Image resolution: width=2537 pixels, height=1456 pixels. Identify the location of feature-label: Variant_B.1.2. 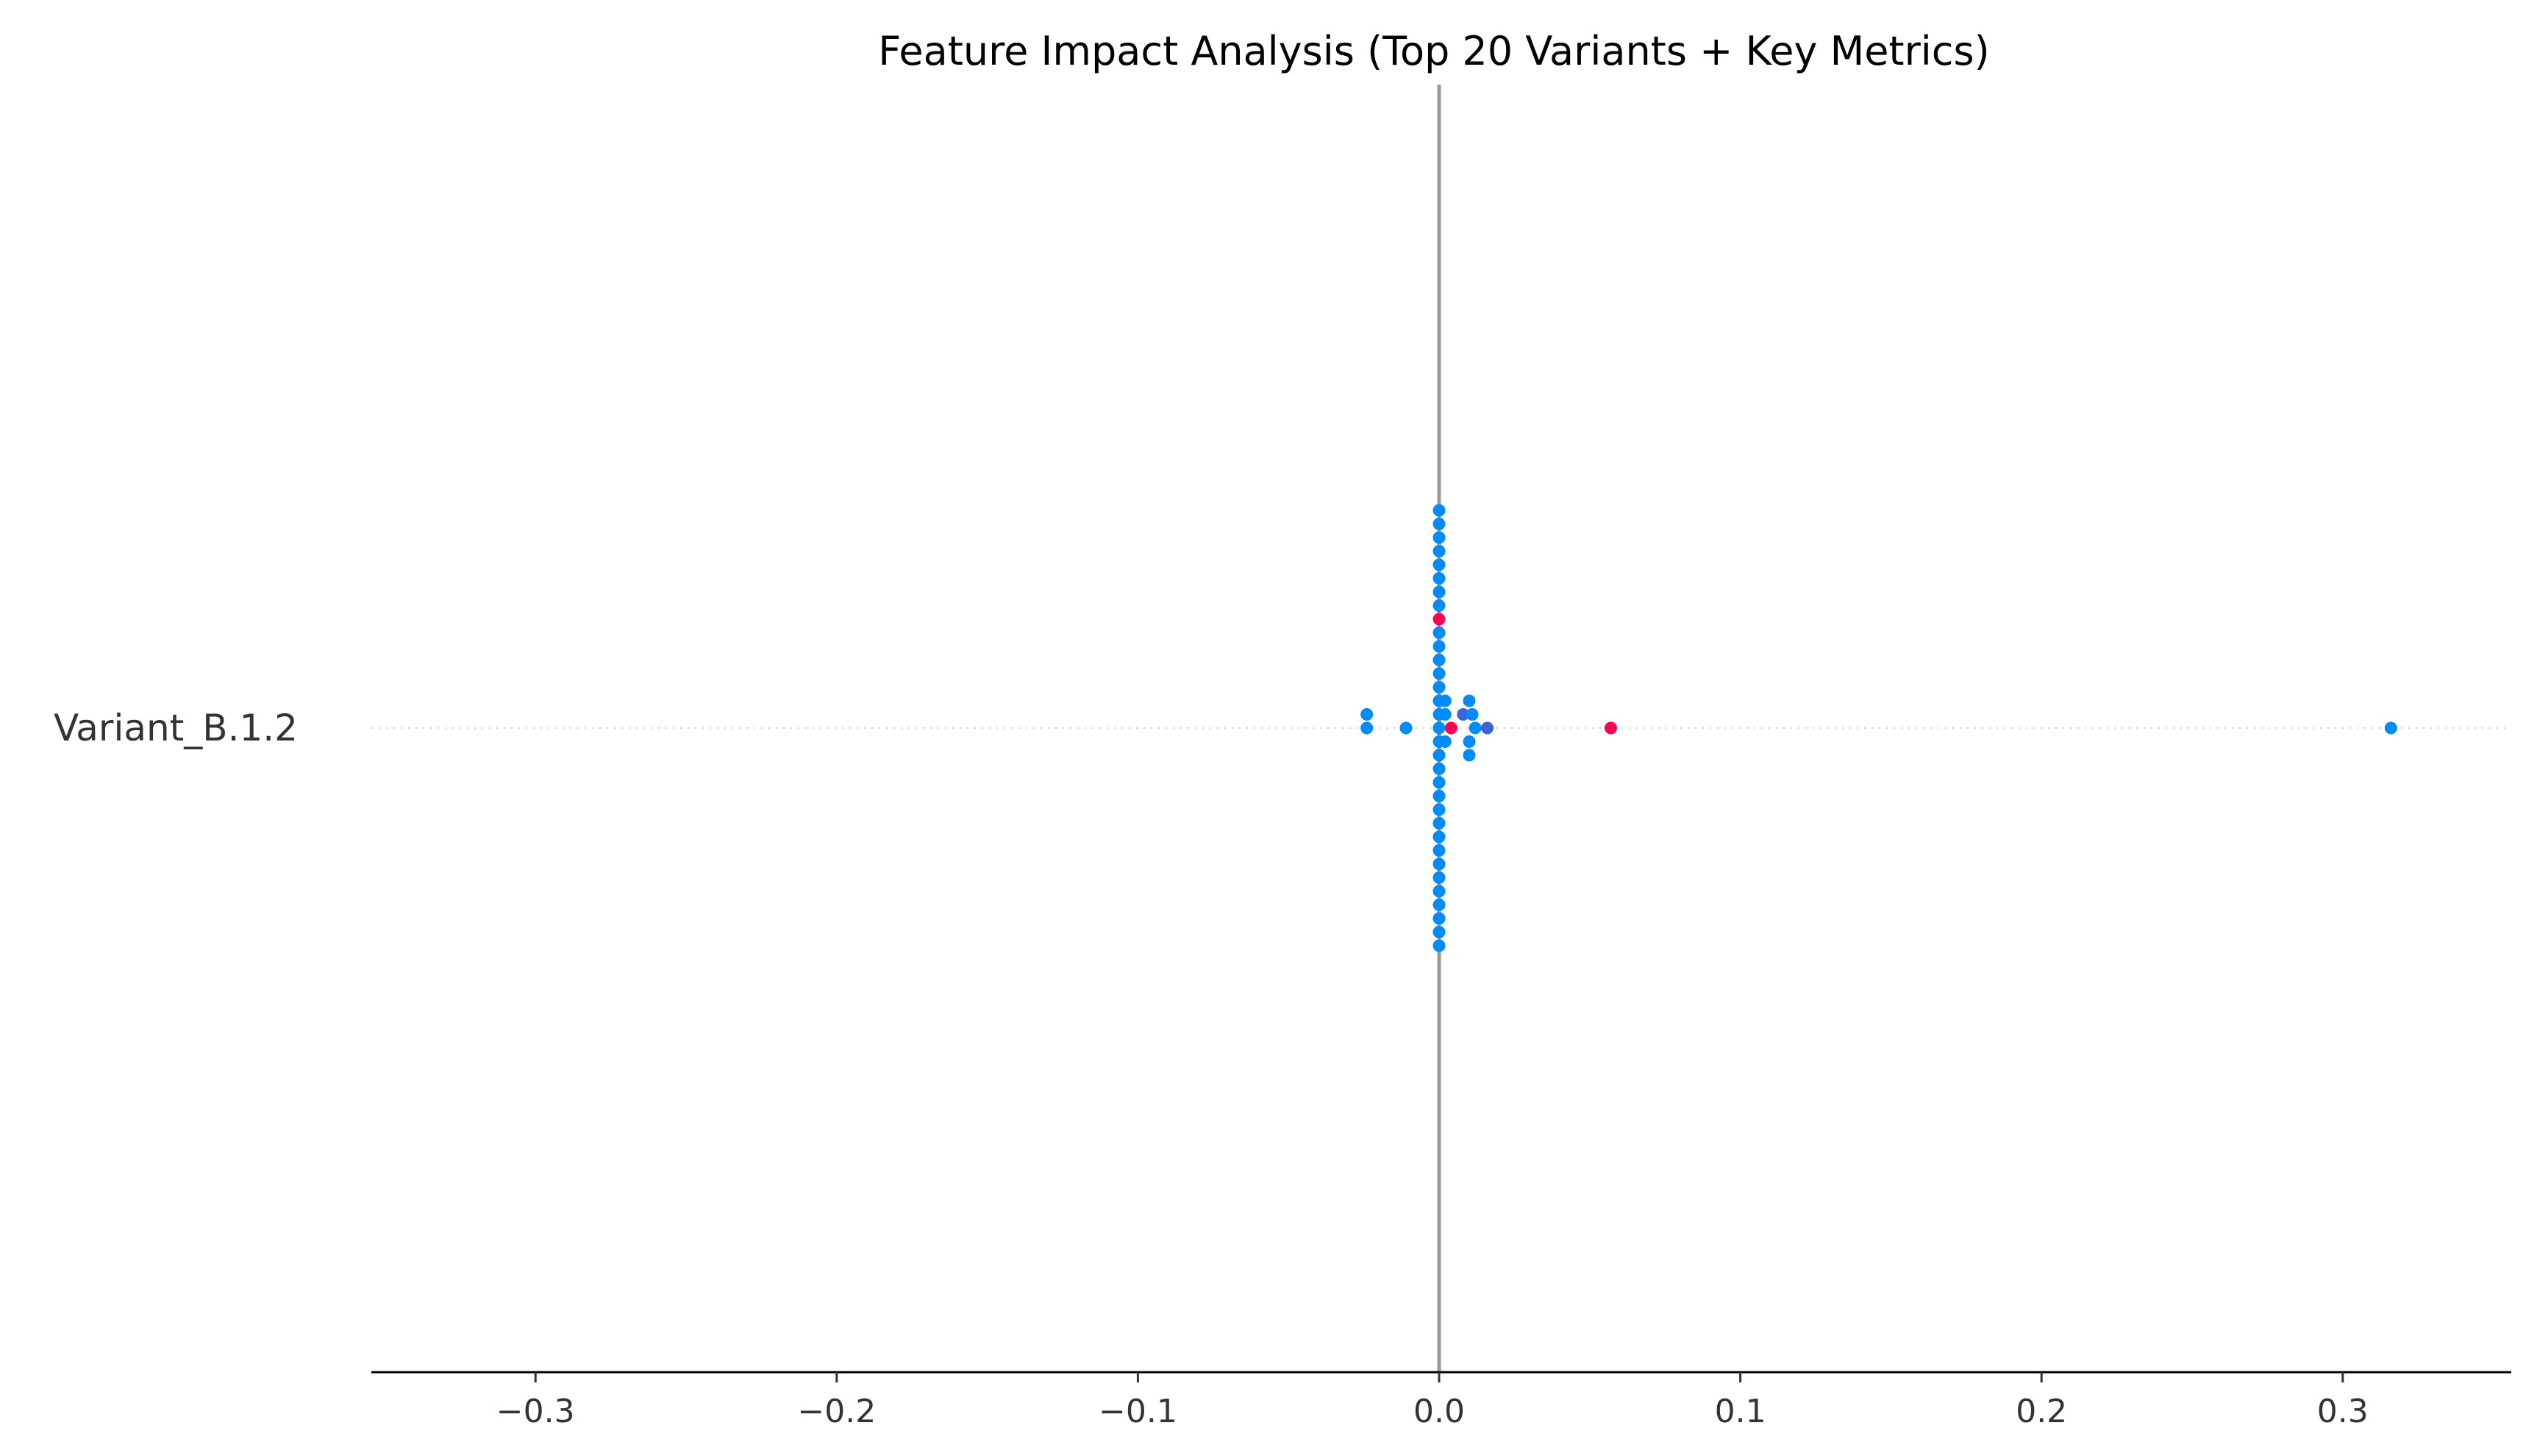
(176, 728).